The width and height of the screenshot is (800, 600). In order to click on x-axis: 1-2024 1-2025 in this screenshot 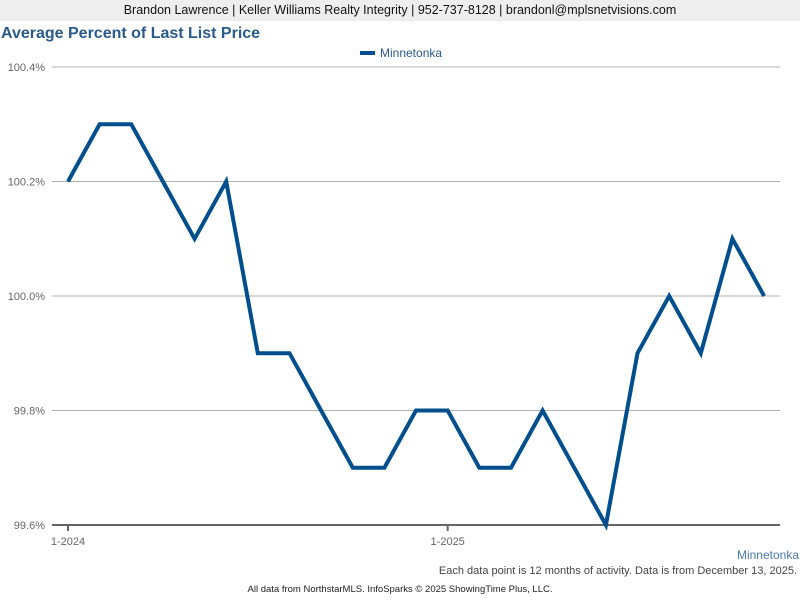, I will do `click(258, 536)`.